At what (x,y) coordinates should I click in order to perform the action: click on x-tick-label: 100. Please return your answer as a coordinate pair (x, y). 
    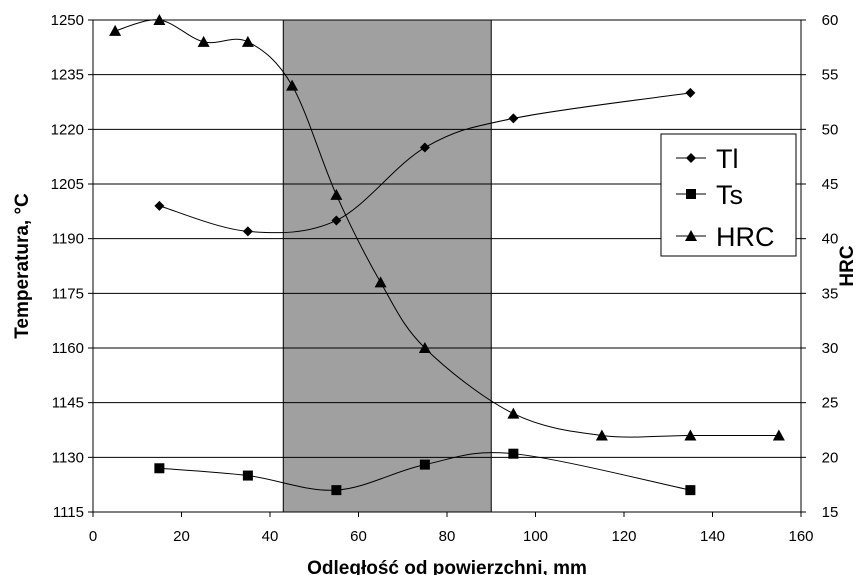
    Looking at the image, I should click on (535, 536).